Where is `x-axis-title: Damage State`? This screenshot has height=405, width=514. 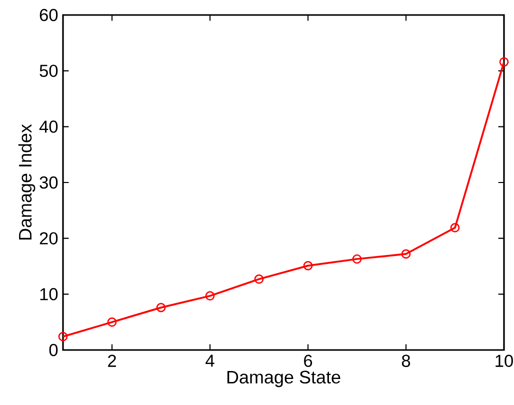 x-axis-title: Damage State is located at coordinates (283, 379).